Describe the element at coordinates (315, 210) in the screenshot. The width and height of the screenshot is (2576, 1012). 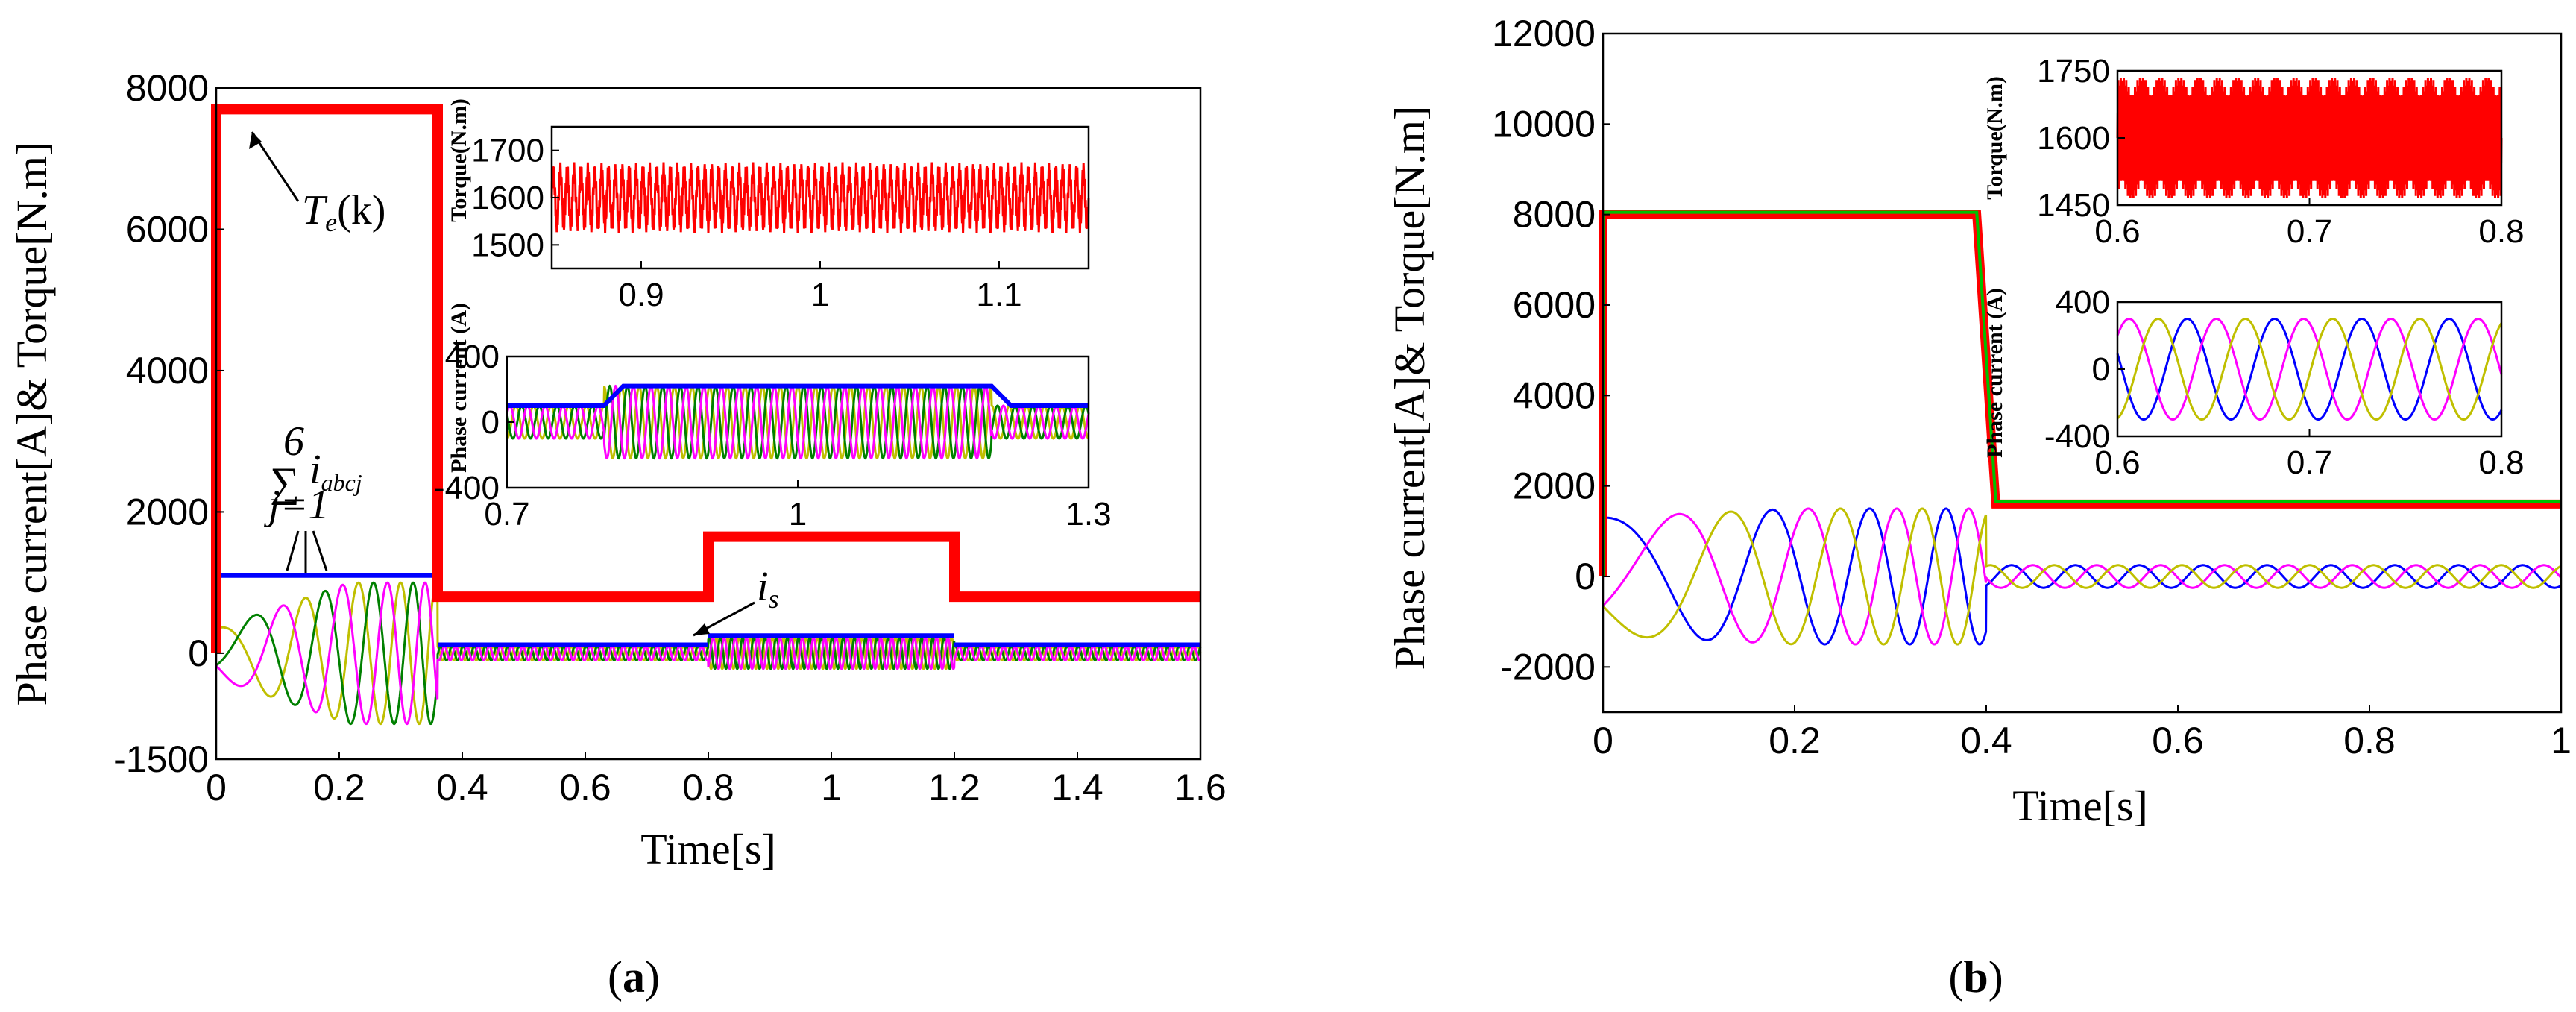
I see `a-te-main: T` at that location.